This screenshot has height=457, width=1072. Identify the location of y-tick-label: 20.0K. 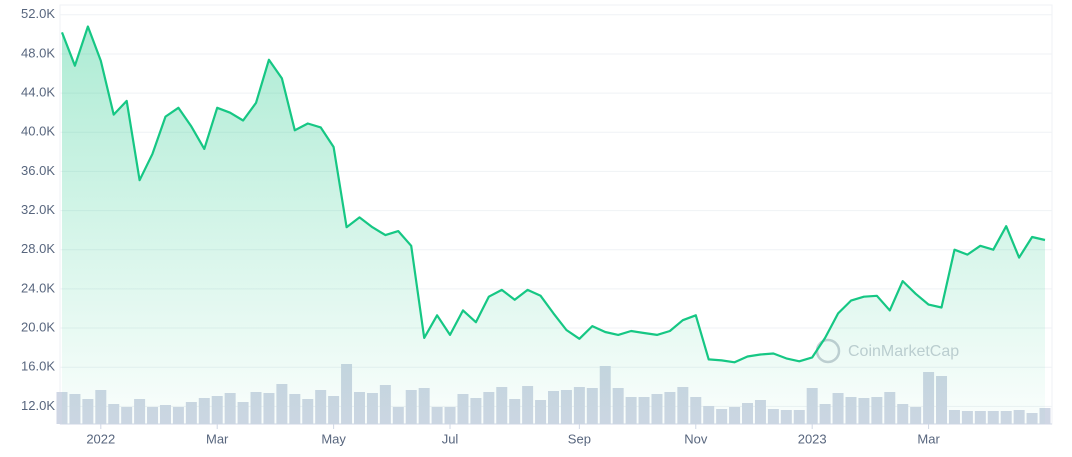
(38, 326).